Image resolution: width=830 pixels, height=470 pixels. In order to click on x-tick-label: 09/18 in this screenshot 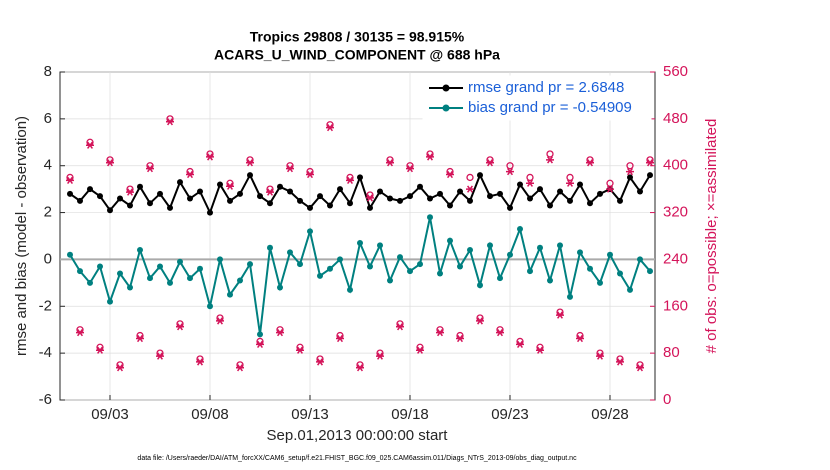, I will do `click(410, 414)`.